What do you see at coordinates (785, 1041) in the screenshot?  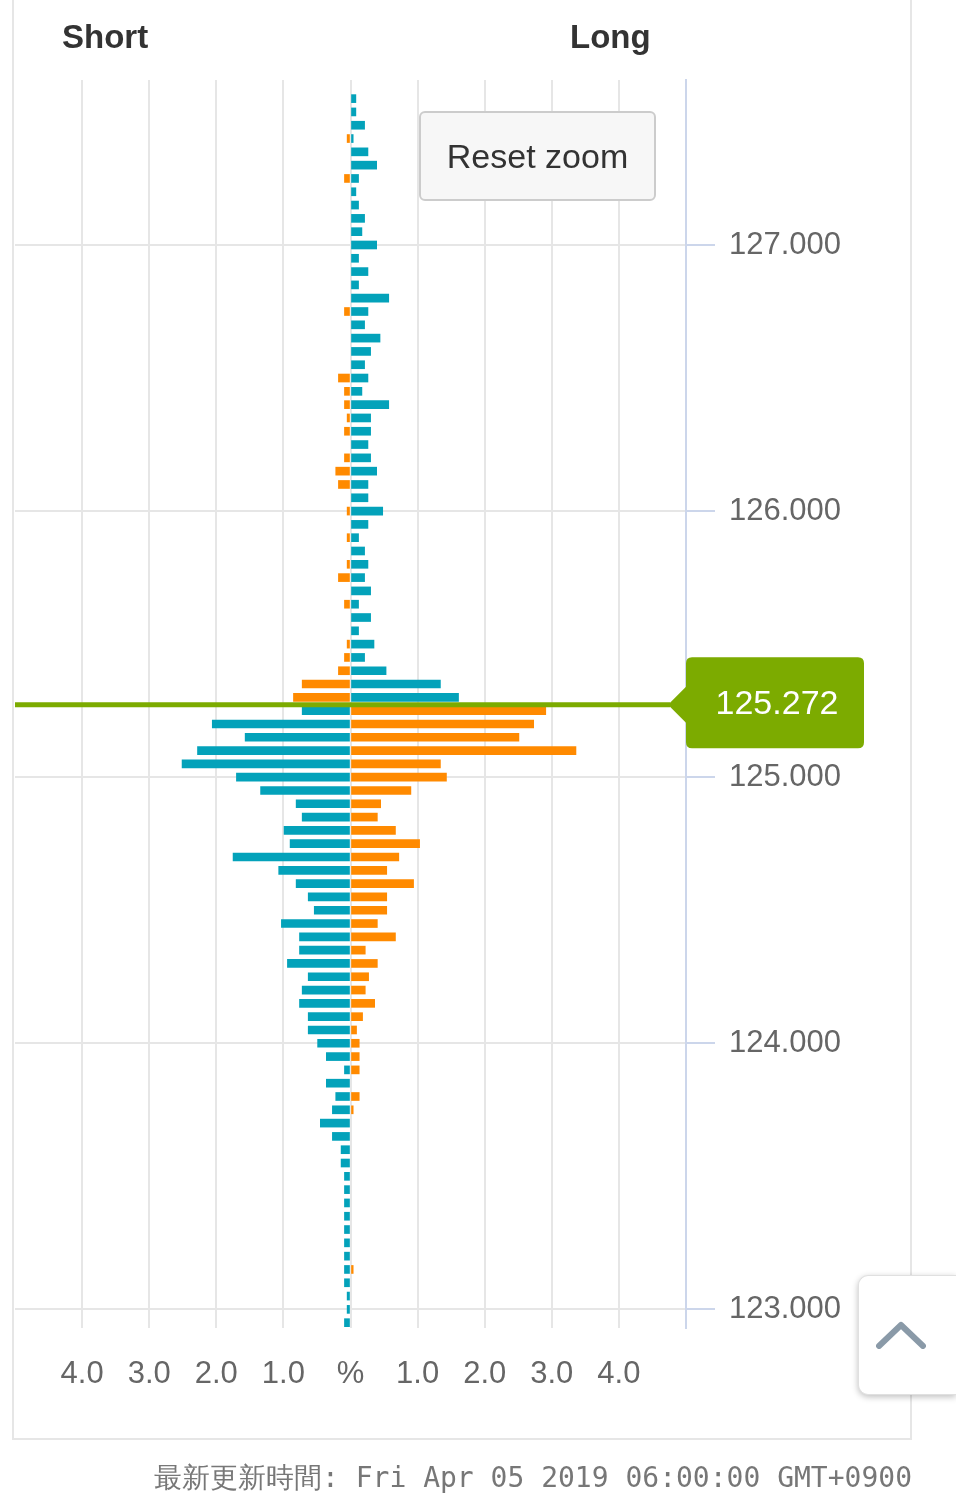 I see `y-tick-label: 124.000` at bounding box center [785, 1041].